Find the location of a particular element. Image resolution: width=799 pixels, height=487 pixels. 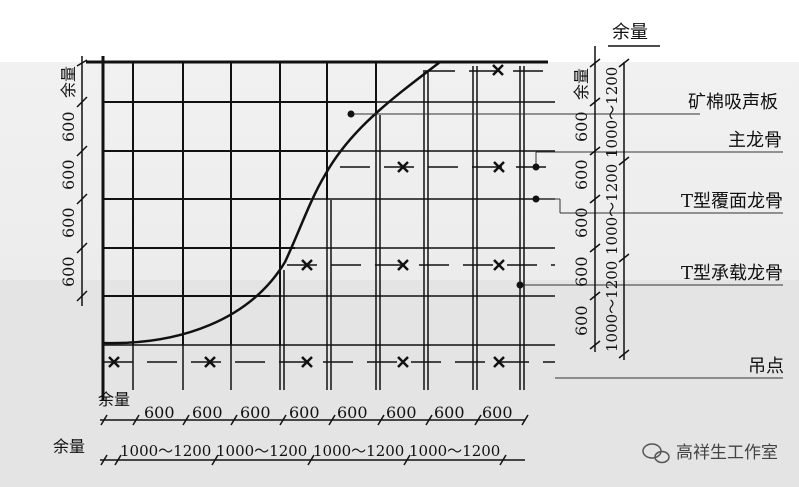

left-dim-3: 600 is located at coordinates (68, 222).